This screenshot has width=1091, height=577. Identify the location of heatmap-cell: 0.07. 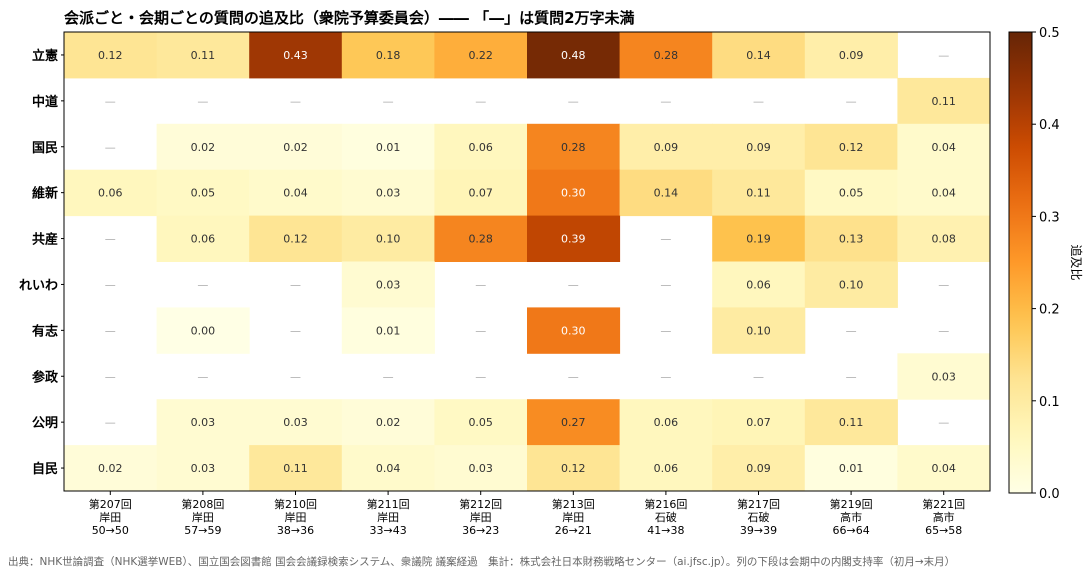
(481, 193).